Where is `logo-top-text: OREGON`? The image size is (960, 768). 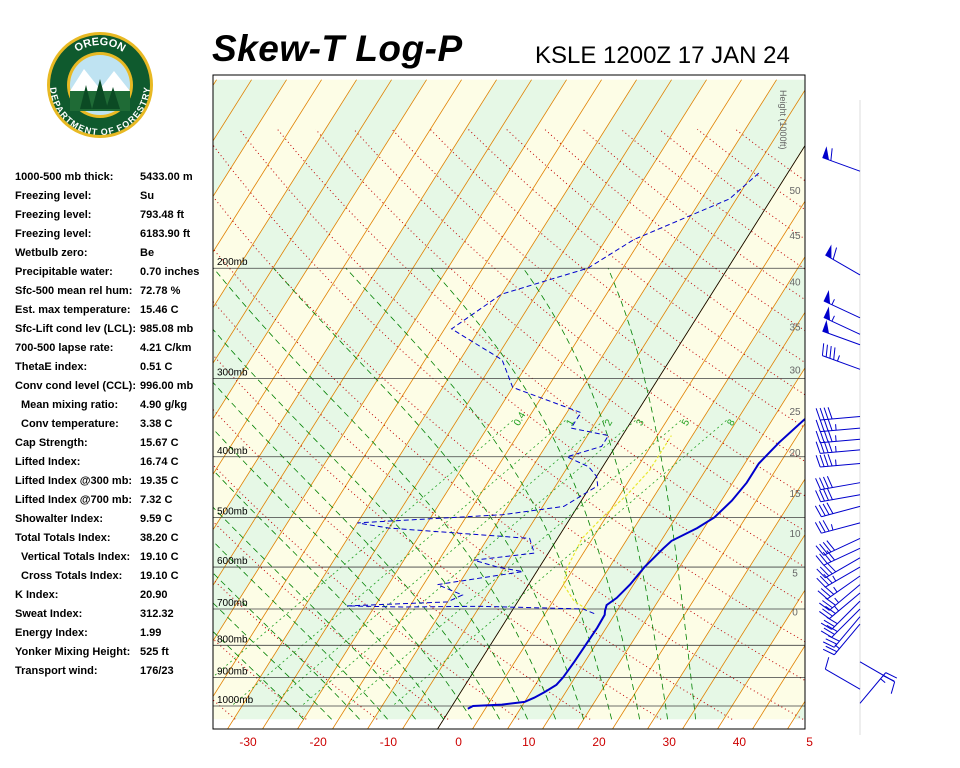
logo-top-text: OREGON is located at coordinates (100, 45).